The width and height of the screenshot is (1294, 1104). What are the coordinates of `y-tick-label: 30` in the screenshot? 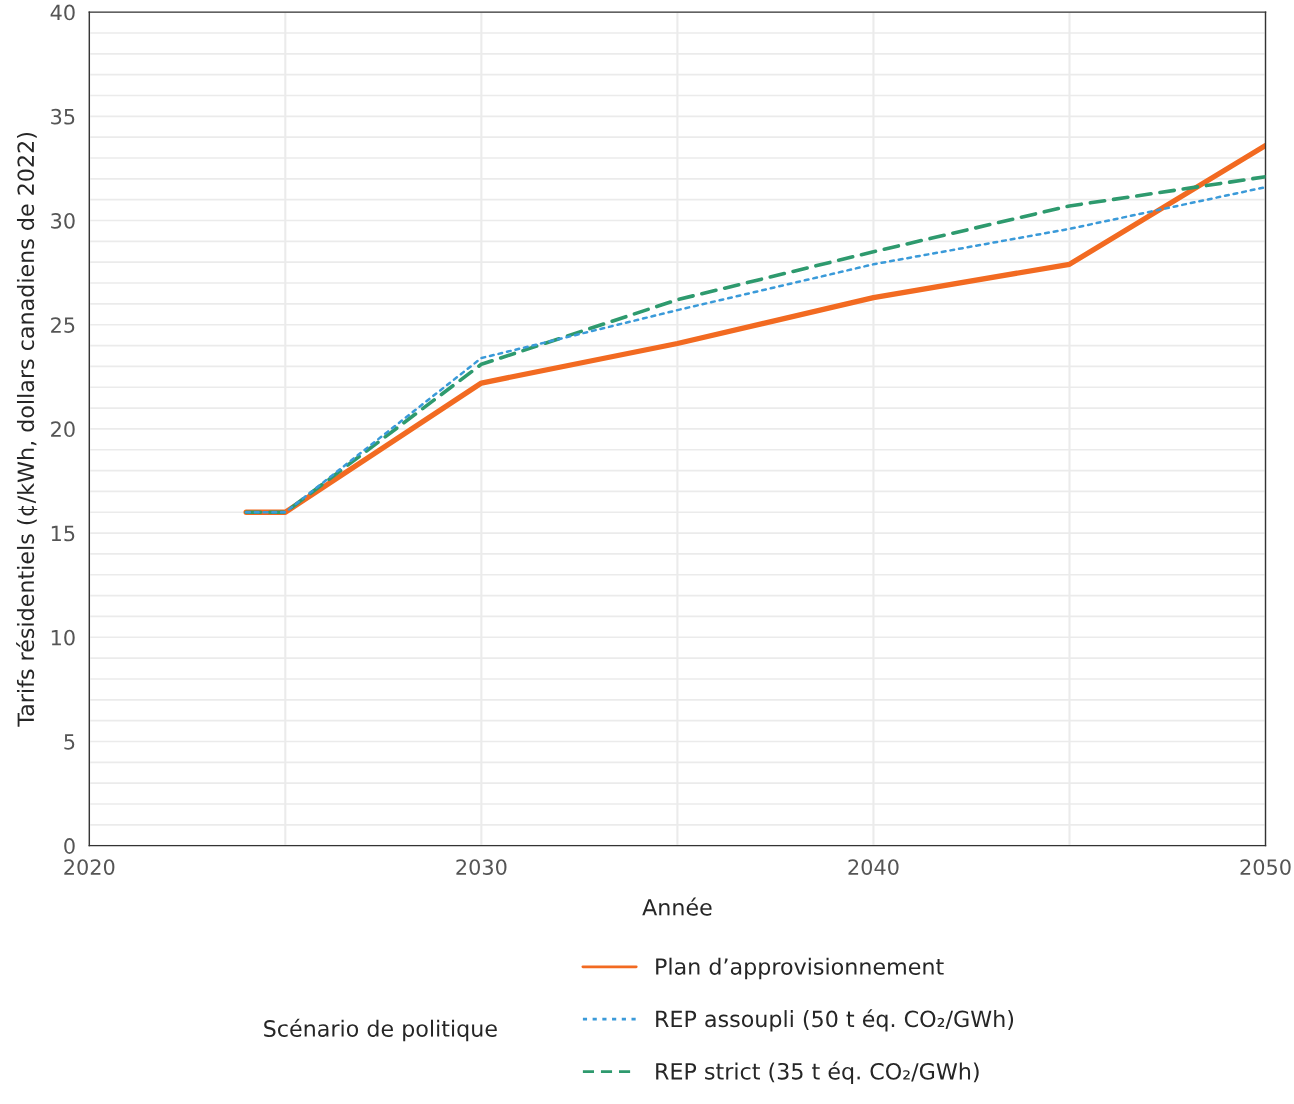 It's located at (63, 220).